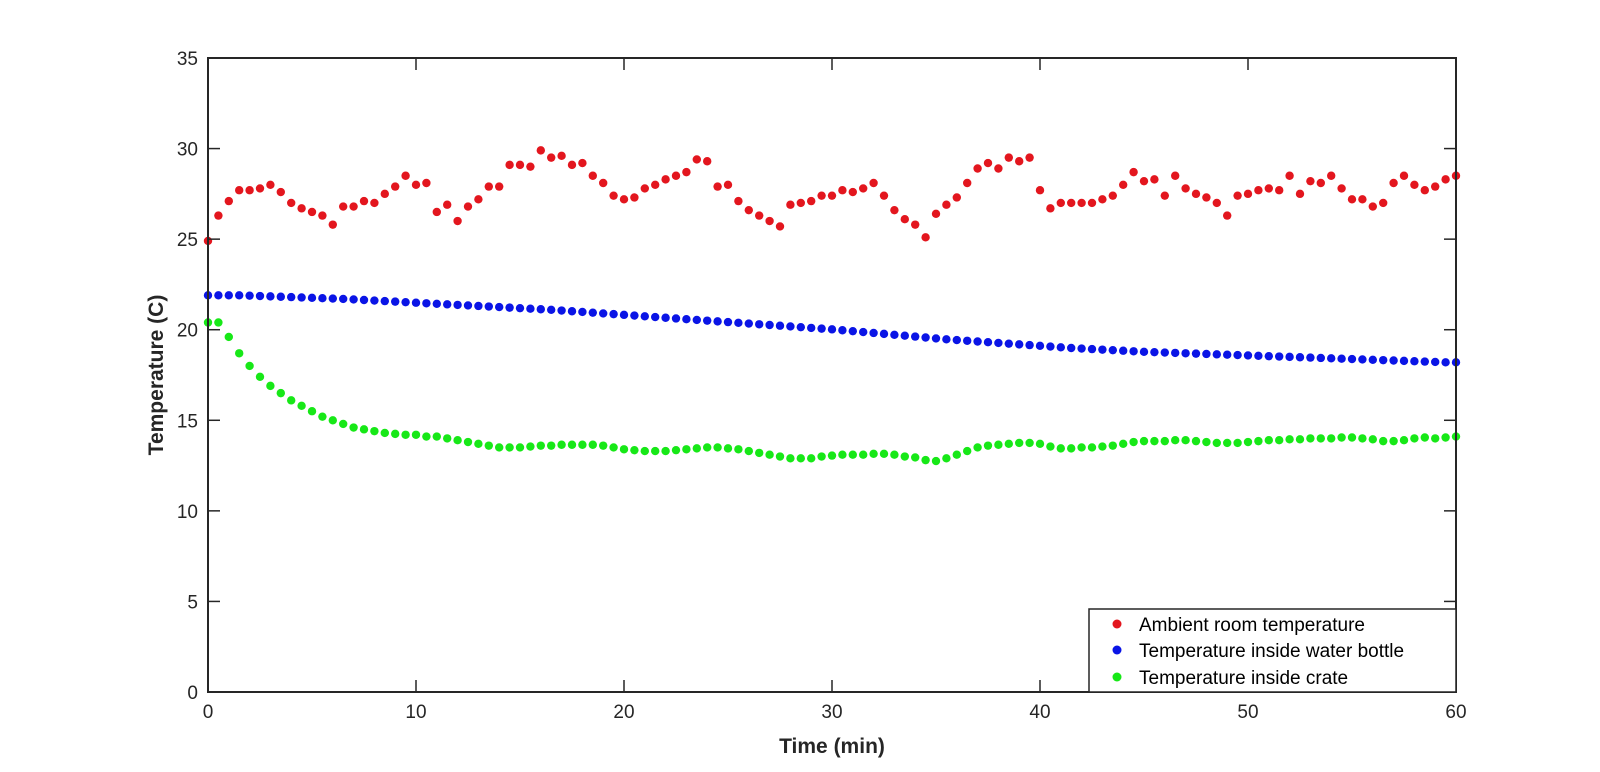  I want to click on x-tick-label: 50, so click(1247, 712).